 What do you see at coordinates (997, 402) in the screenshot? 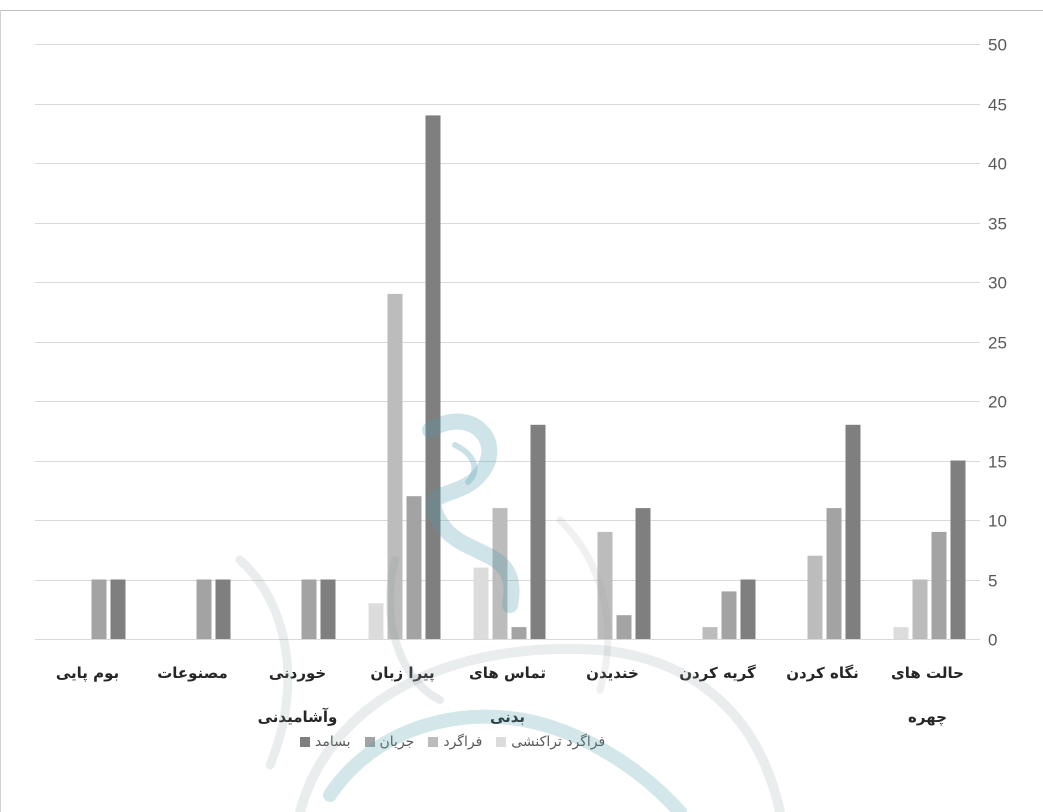
I see `y-tick-label: 20` at bounding box center [997, 402].